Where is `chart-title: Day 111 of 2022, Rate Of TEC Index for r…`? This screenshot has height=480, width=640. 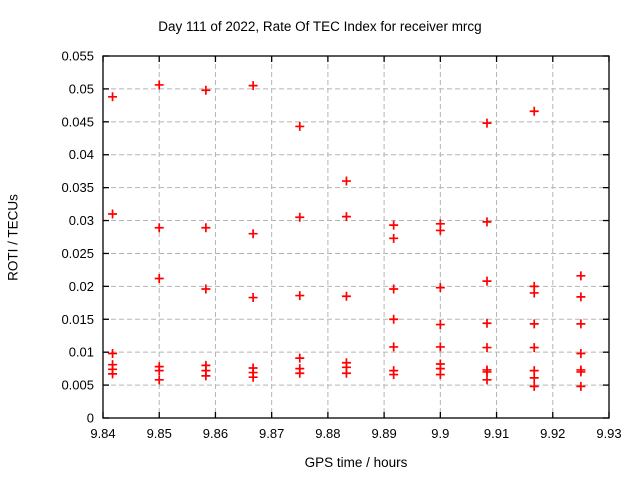 chart-title: Day 111 of 2022, Rate Of TEC Index for r… is located at coordinates (320, 26).